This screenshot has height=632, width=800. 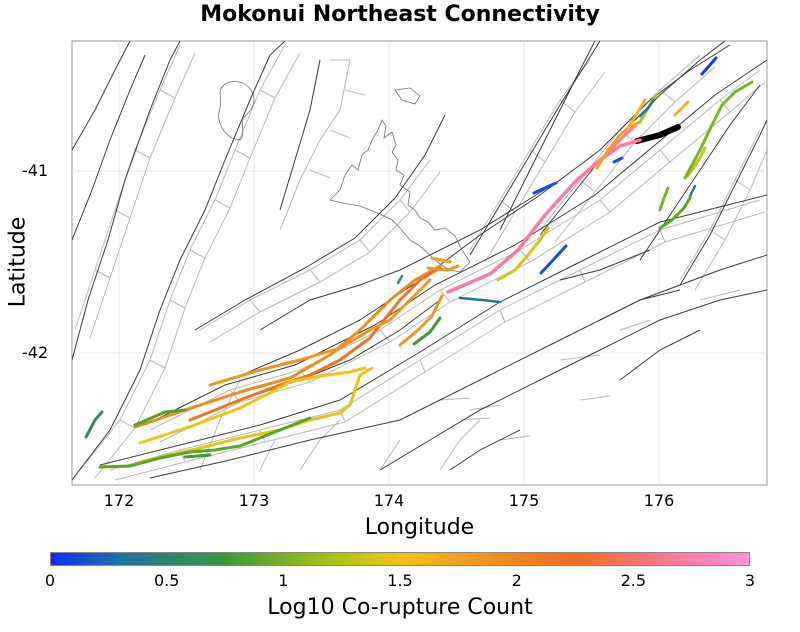 What do you see at coordinates (692, 191) in the screenshot?
I see `fault-teal-east` at bounding box center [692, 191].